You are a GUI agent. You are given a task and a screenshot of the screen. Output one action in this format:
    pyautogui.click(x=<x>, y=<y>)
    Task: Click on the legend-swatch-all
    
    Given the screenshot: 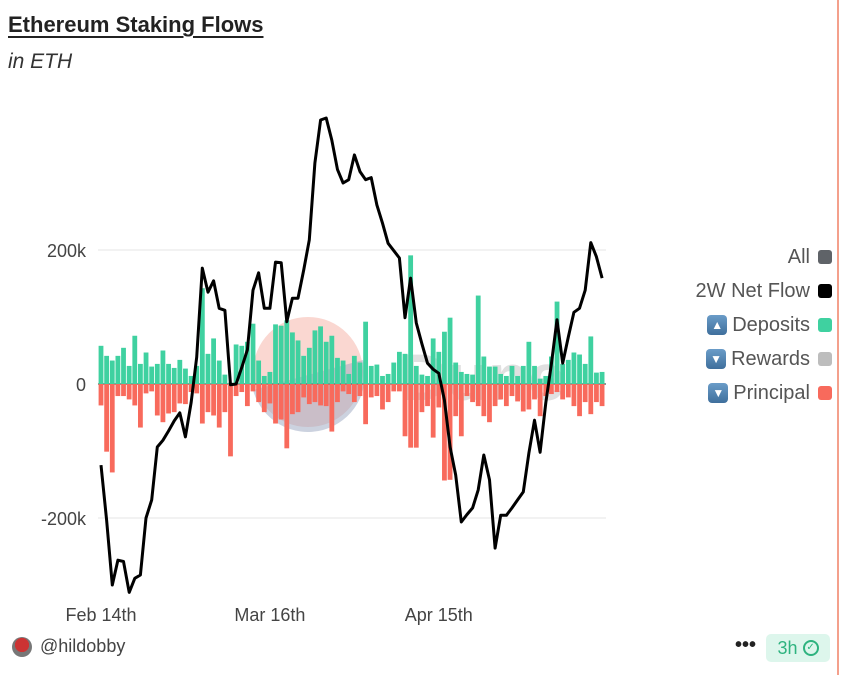 What is the action you would take?
    pyautogui.click(x=825, y=257)
    